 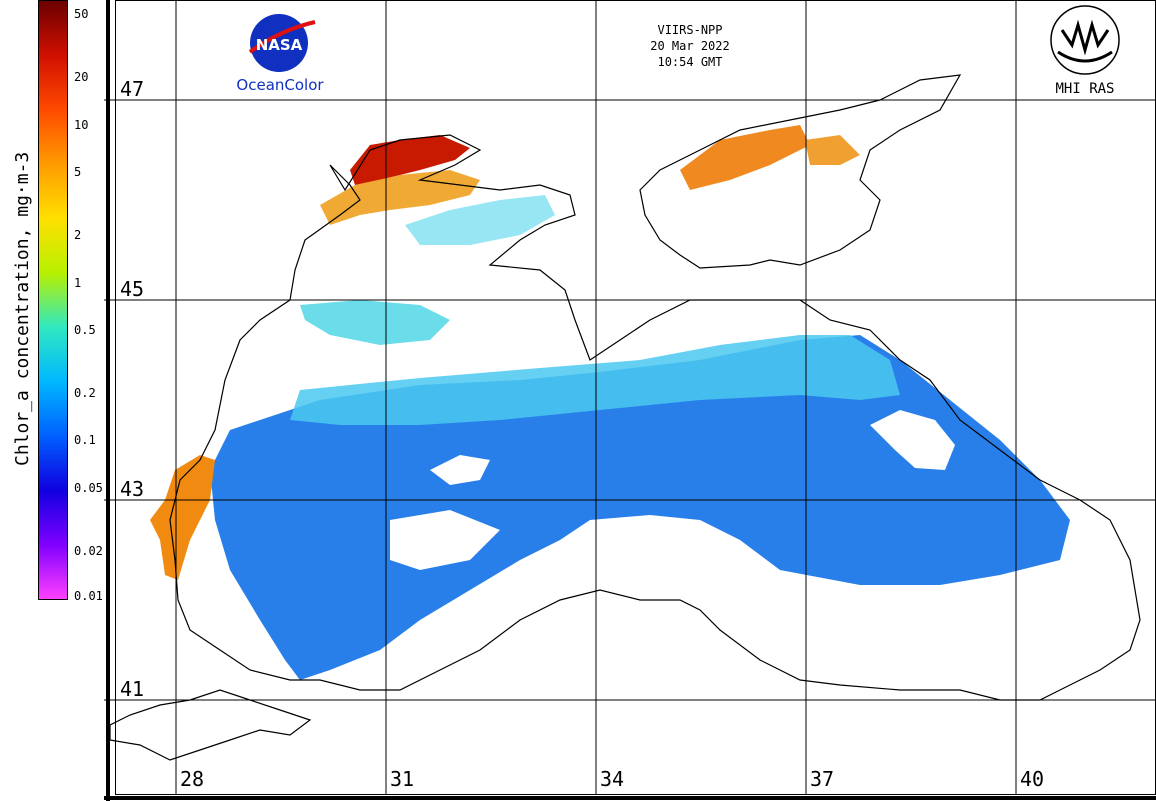 I want to click on azov-high-chl, so click(x=745, y=157).